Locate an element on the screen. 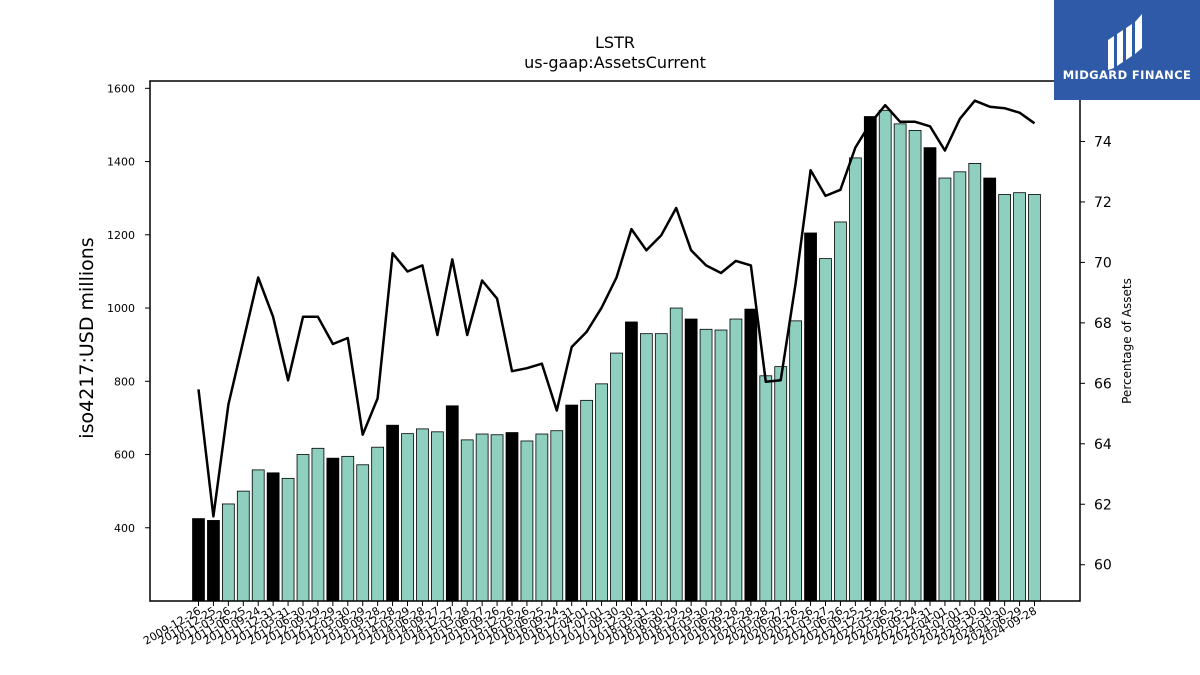 The width and height of the screenshot is (1200, 675). y-tick-label: 1200 is located at coordinates (121, 235).